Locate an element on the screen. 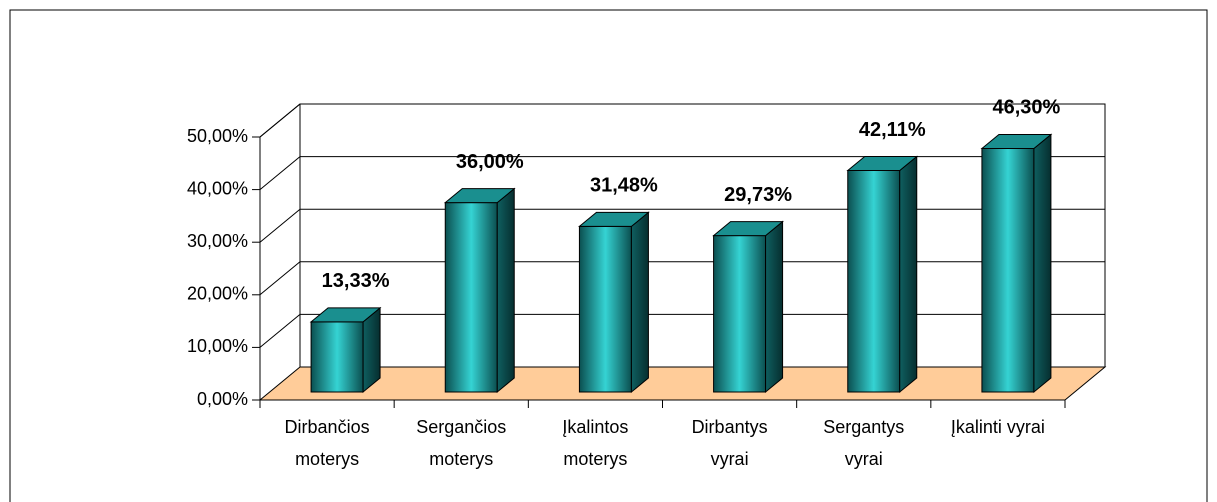 The height and width of the screenshot is (502, 1217). value-label: 42,11% is located at coordinates (892, 130).